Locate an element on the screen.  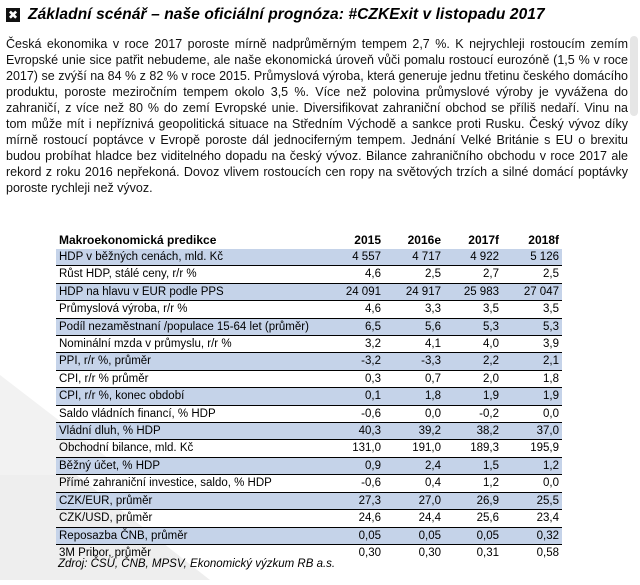
row-value: 0,1 is located at coordinates (373, 396).